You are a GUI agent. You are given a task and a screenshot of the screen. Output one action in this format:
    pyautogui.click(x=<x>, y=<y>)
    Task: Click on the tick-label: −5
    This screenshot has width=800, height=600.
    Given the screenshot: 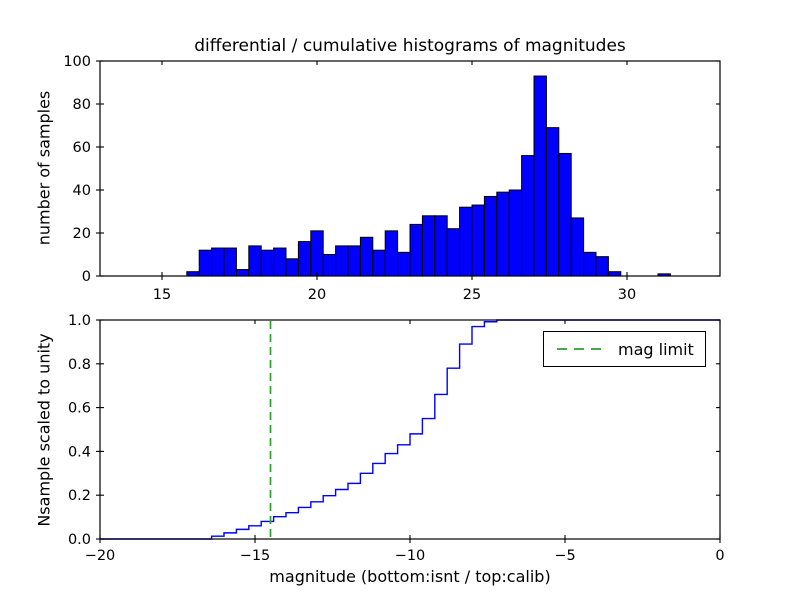 What is the action you would take?
    pyautogui.click(x=564, y=556)
    